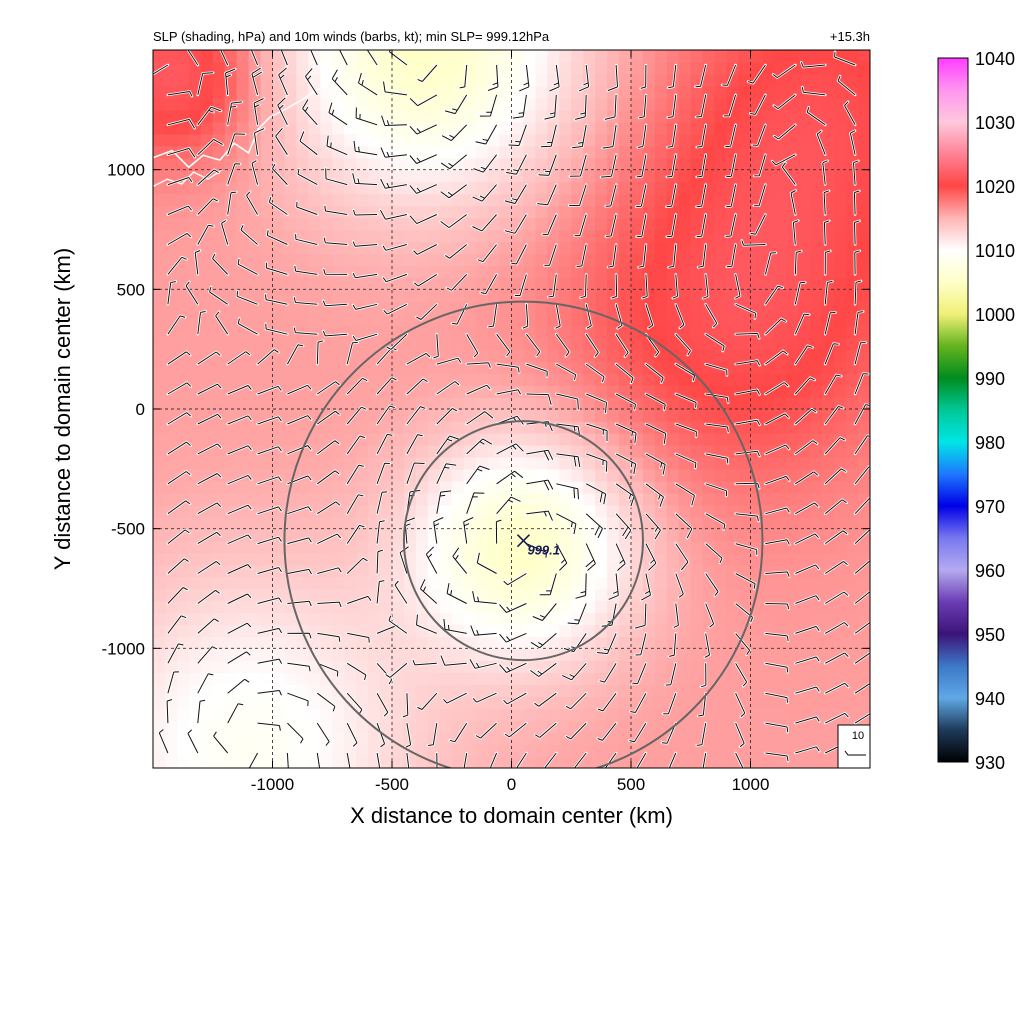 The image size is (1024, 1029). Describe the element at coordinates (523, 541) in the screenshot. I see `range-ring` at that location.